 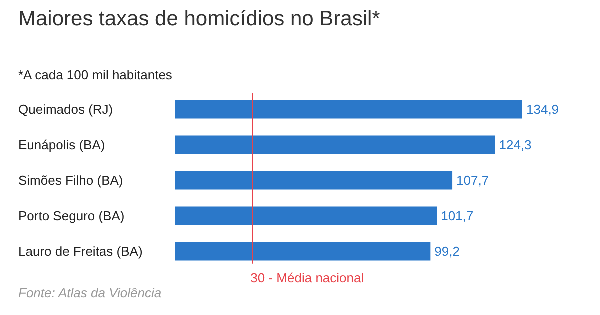 What do you see at coordinates (457, 216) in the screenshot?
I see `data-label: 101,7` at bounding box center [457, 216].